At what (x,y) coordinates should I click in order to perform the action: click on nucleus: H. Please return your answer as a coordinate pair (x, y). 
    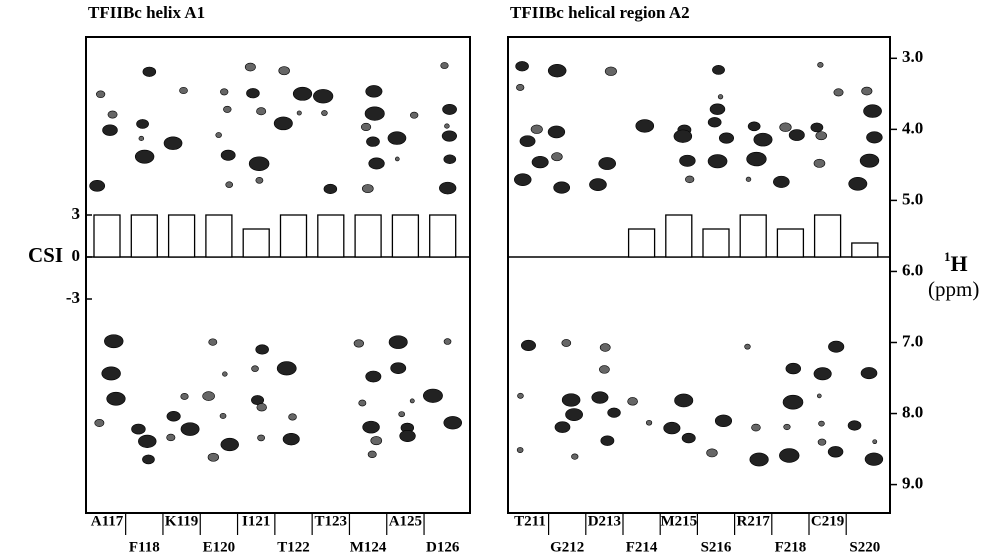
    Looking at the image, I should click on (959, 263).